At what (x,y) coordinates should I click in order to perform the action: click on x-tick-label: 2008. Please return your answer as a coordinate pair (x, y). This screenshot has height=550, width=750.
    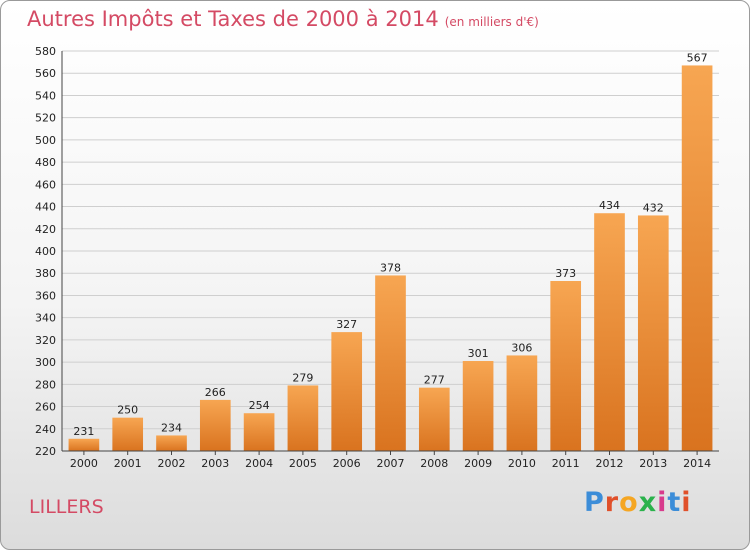
    Looking at the image, I should click on (434, 463).